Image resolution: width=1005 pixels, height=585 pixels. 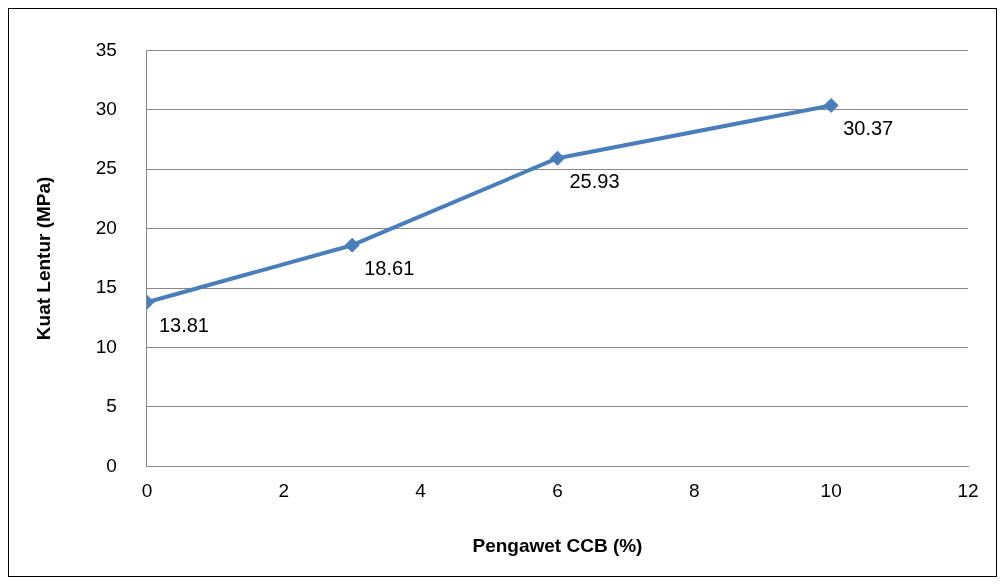 What do you see at coordinates (389, 267) in the screenshot?
I see `data-label: 18.61` at bounding box center [389, 267].